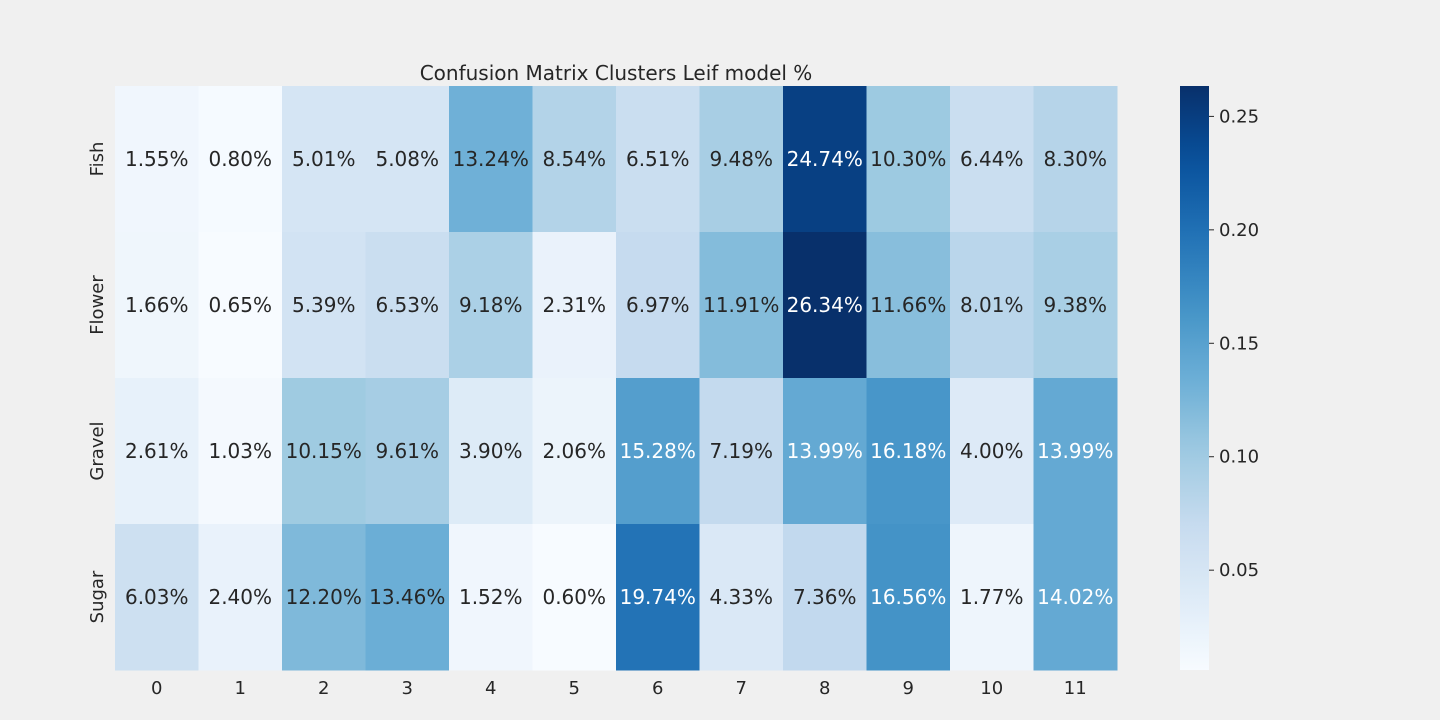  What do you see at coordinates (1075, 688) in the screenshot?
I see `x-tick-label-11: 11` at bounding box center [1075, 688].